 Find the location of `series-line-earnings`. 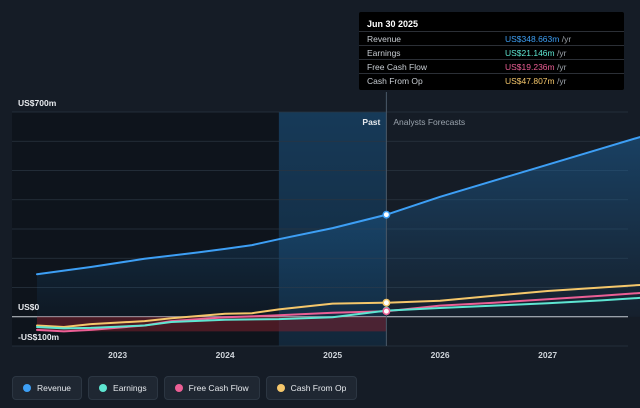

series-line-earnings is located at coordinates (338, 313).